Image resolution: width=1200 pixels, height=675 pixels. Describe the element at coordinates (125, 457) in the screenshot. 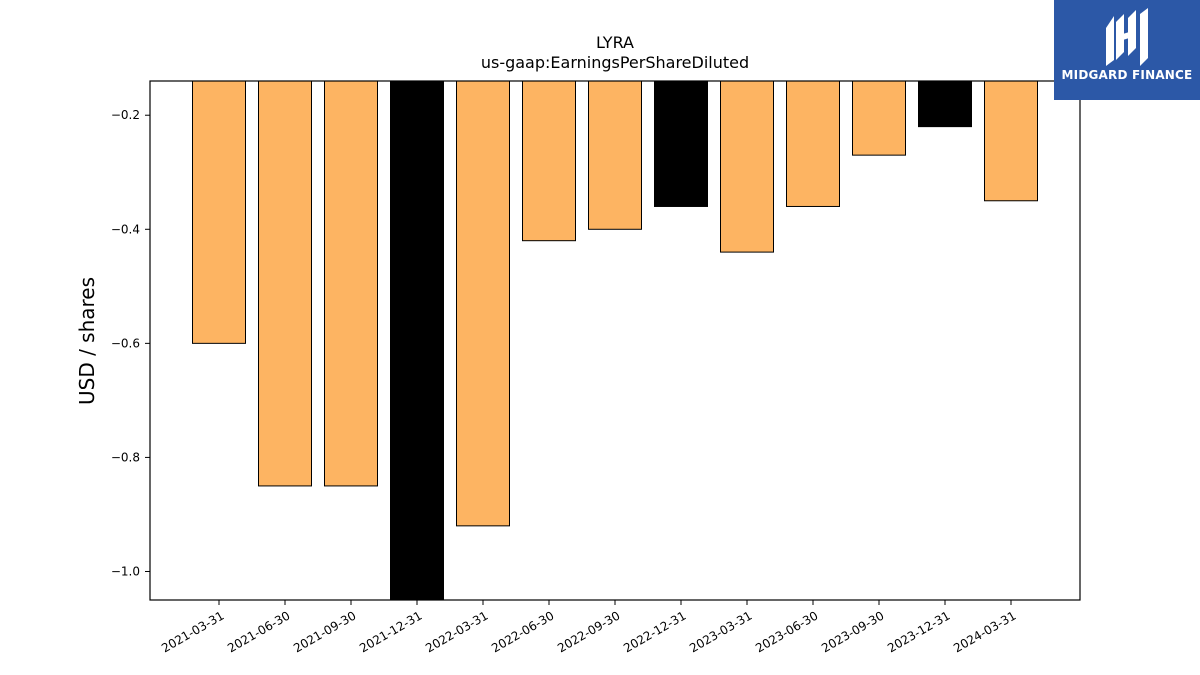

I see `y-tick-label: −0.8` at that location.